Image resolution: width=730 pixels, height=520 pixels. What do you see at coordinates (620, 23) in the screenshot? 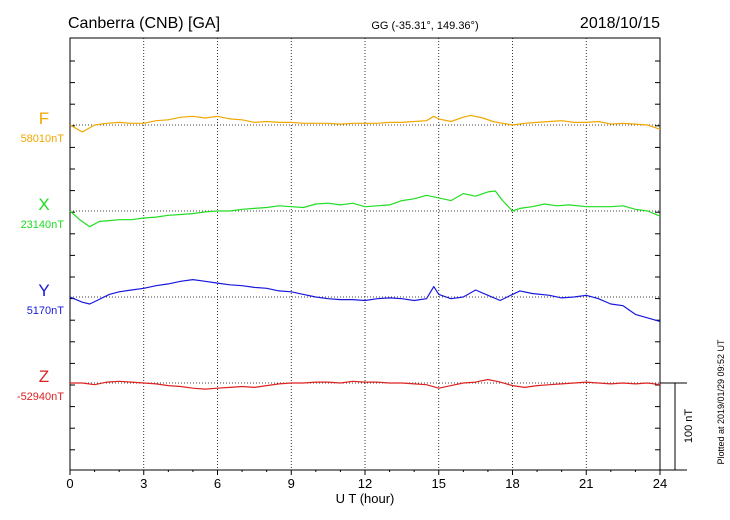
I see `date-label: 2018/10/15` at bounding box center [620, 23].